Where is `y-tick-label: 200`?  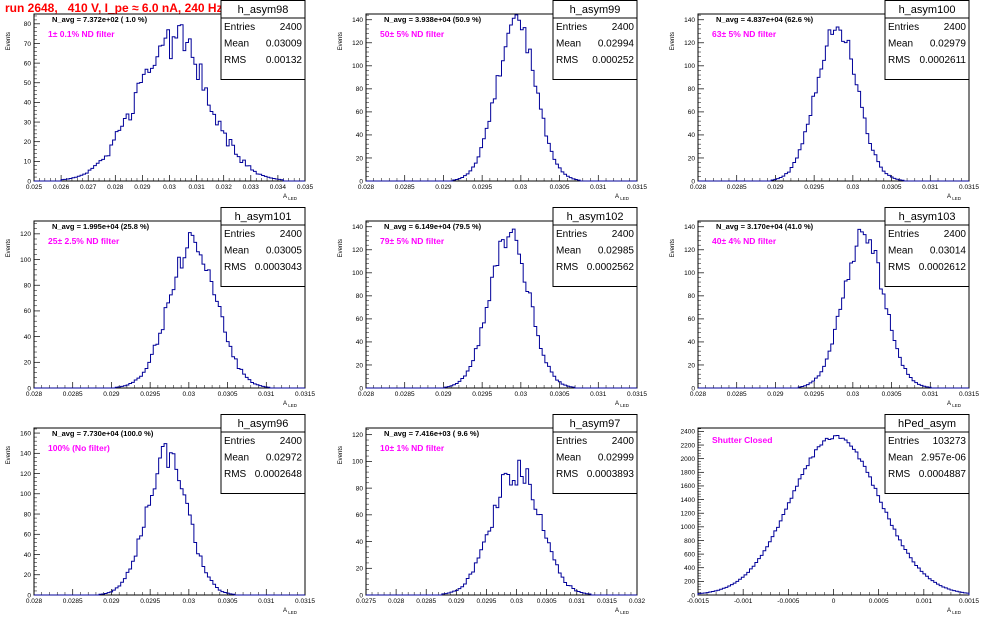
y-tick-label: 200 is located at coordinates (689, 582).